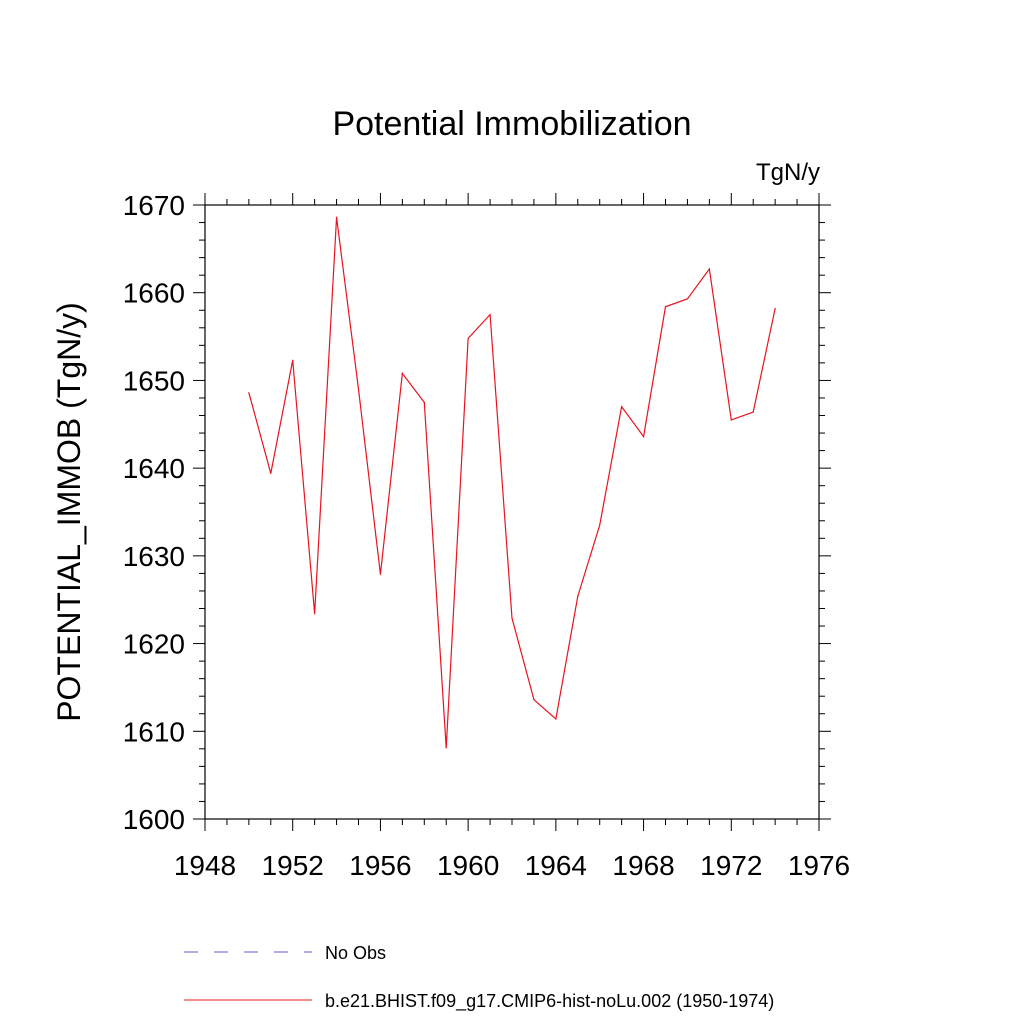  Describe the element at coordinates (154, 293) in the screenshot. I see `y-tick-label: 1660` at that location.